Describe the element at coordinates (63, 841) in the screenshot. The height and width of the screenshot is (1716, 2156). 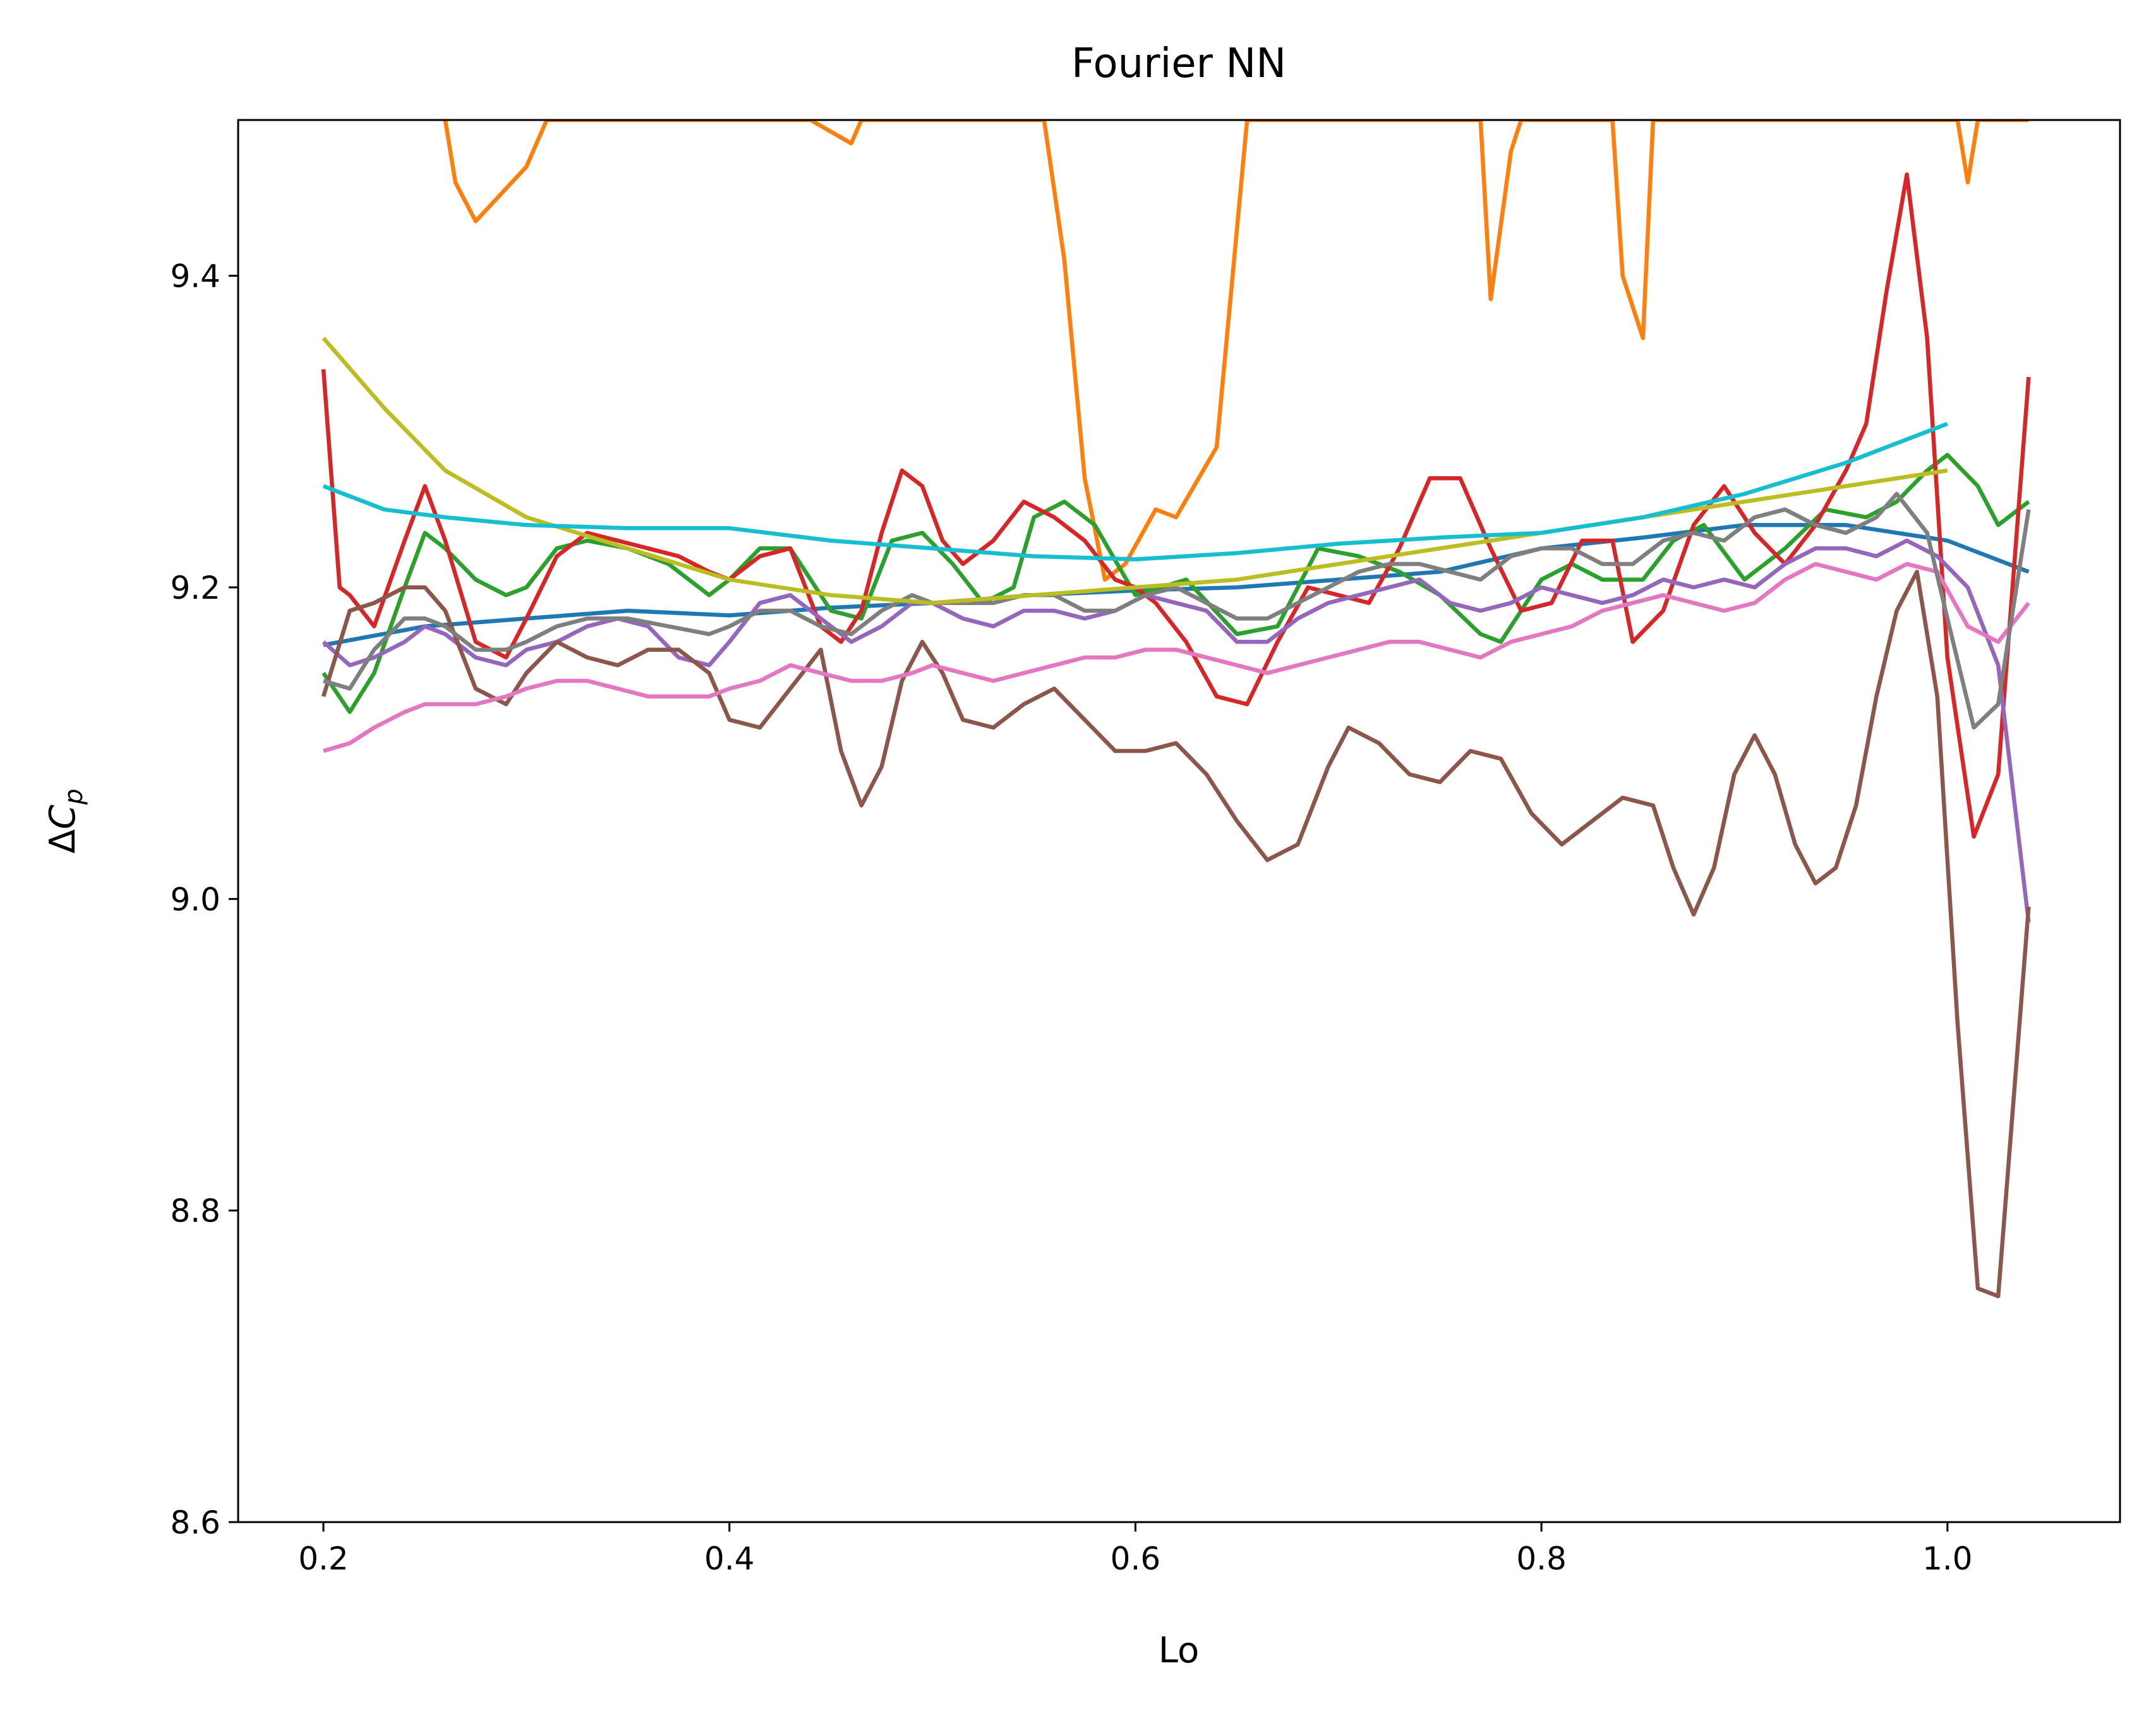
I see `y-axis-label-delta: Δ` at that location.